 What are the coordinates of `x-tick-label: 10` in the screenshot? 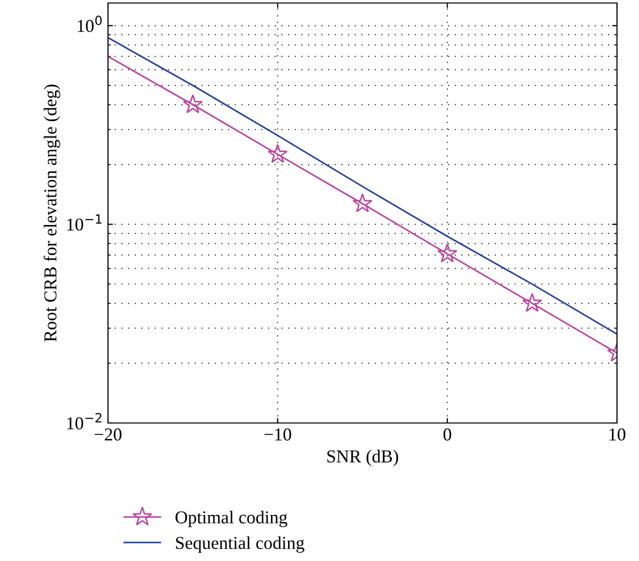 It's located at (618, 434).